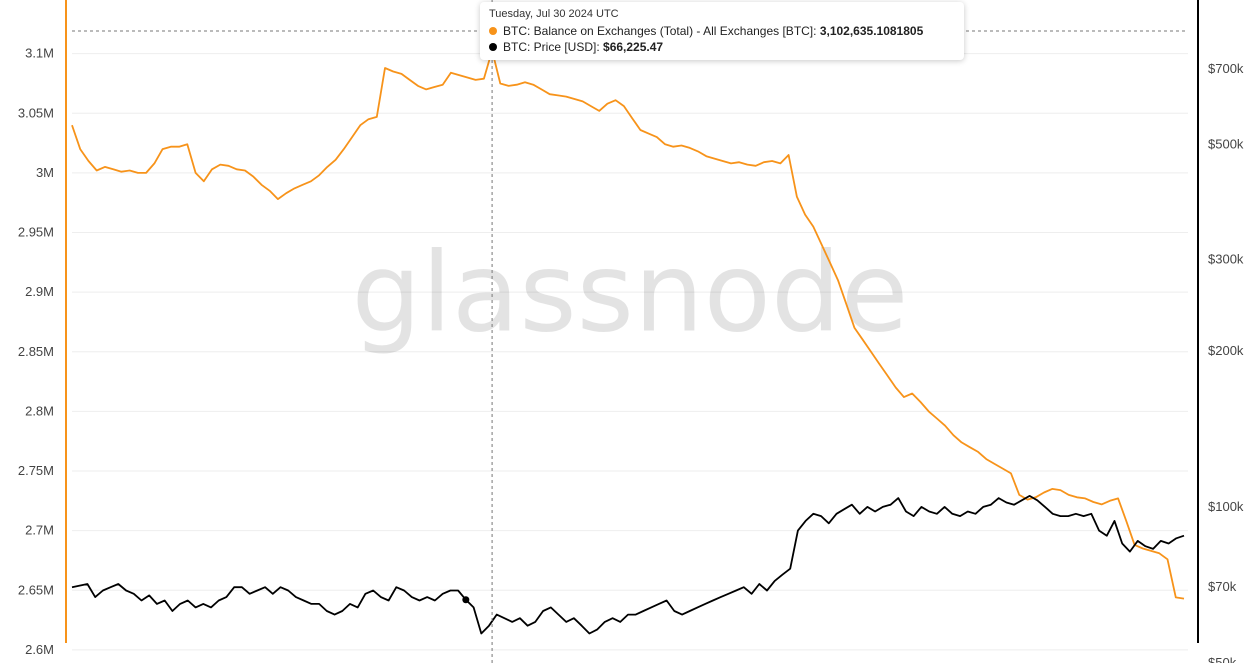 This screenshot has height=663, width=1253. What do you see at coordinates (1226, 362) in the screenshot?
I see `right-axis-ticks: $50k $70k $100k $200k $300k $500k $700k` at bounding box center [1226, 362].